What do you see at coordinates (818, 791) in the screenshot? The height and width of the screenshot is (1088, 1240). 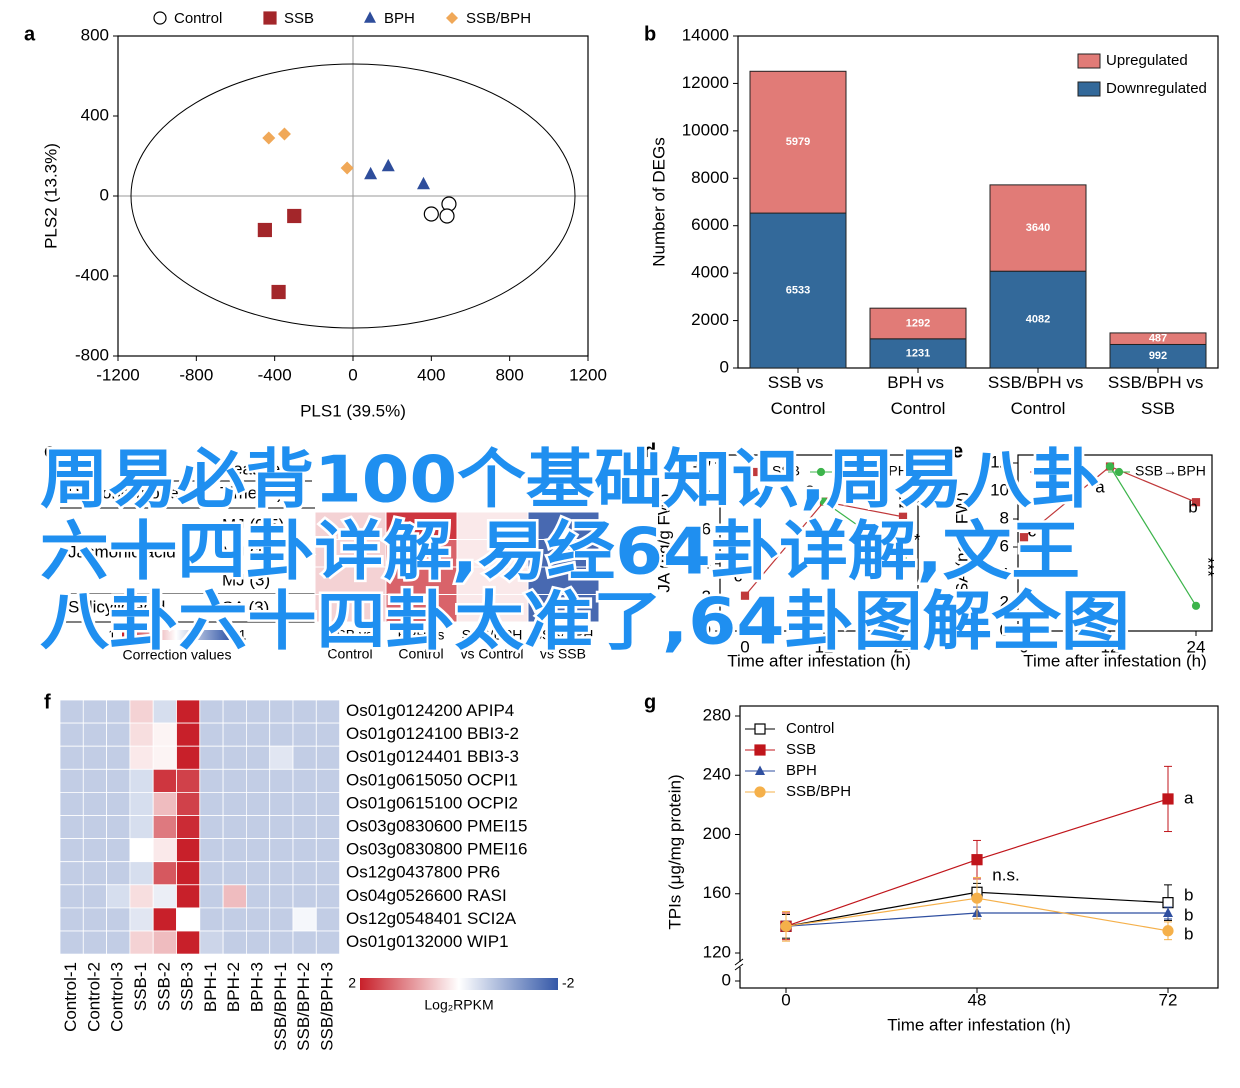 I see `legend-label: SSB/BPH` at bounding box center [818, 791].